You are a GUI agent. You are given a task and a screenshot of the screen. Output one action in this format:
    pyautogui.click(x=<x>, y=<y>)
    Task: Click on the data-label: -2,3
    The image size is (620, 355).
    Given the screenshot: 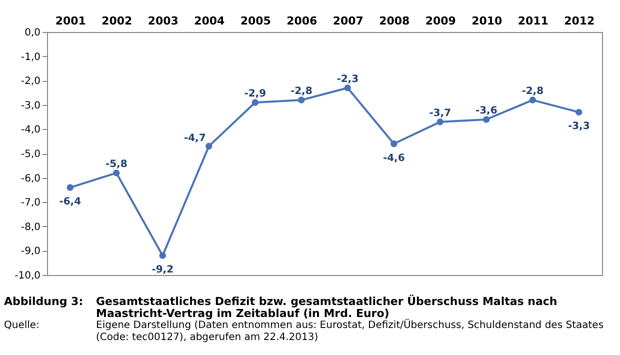 What is the action you would take?
    pyautogui.click(x=347, y=79)
    